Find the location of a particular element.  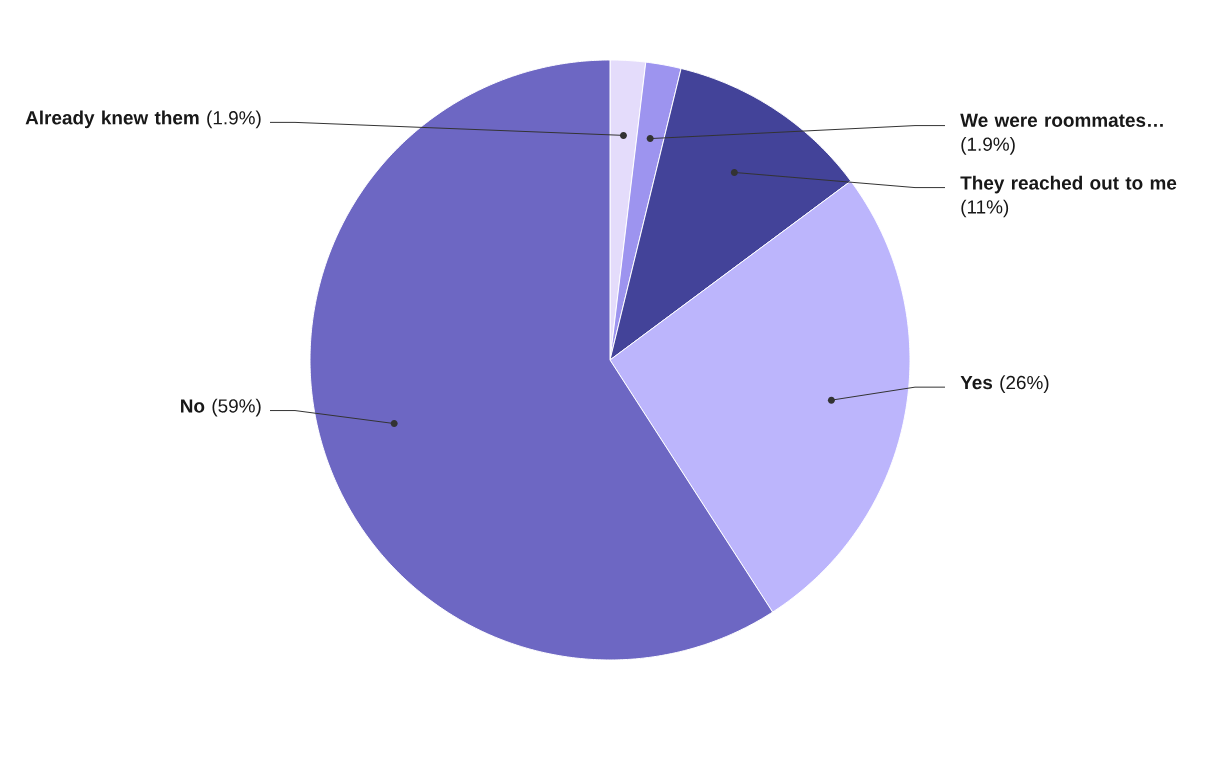

data-label: (11%) is located at coordinates (985, 208).